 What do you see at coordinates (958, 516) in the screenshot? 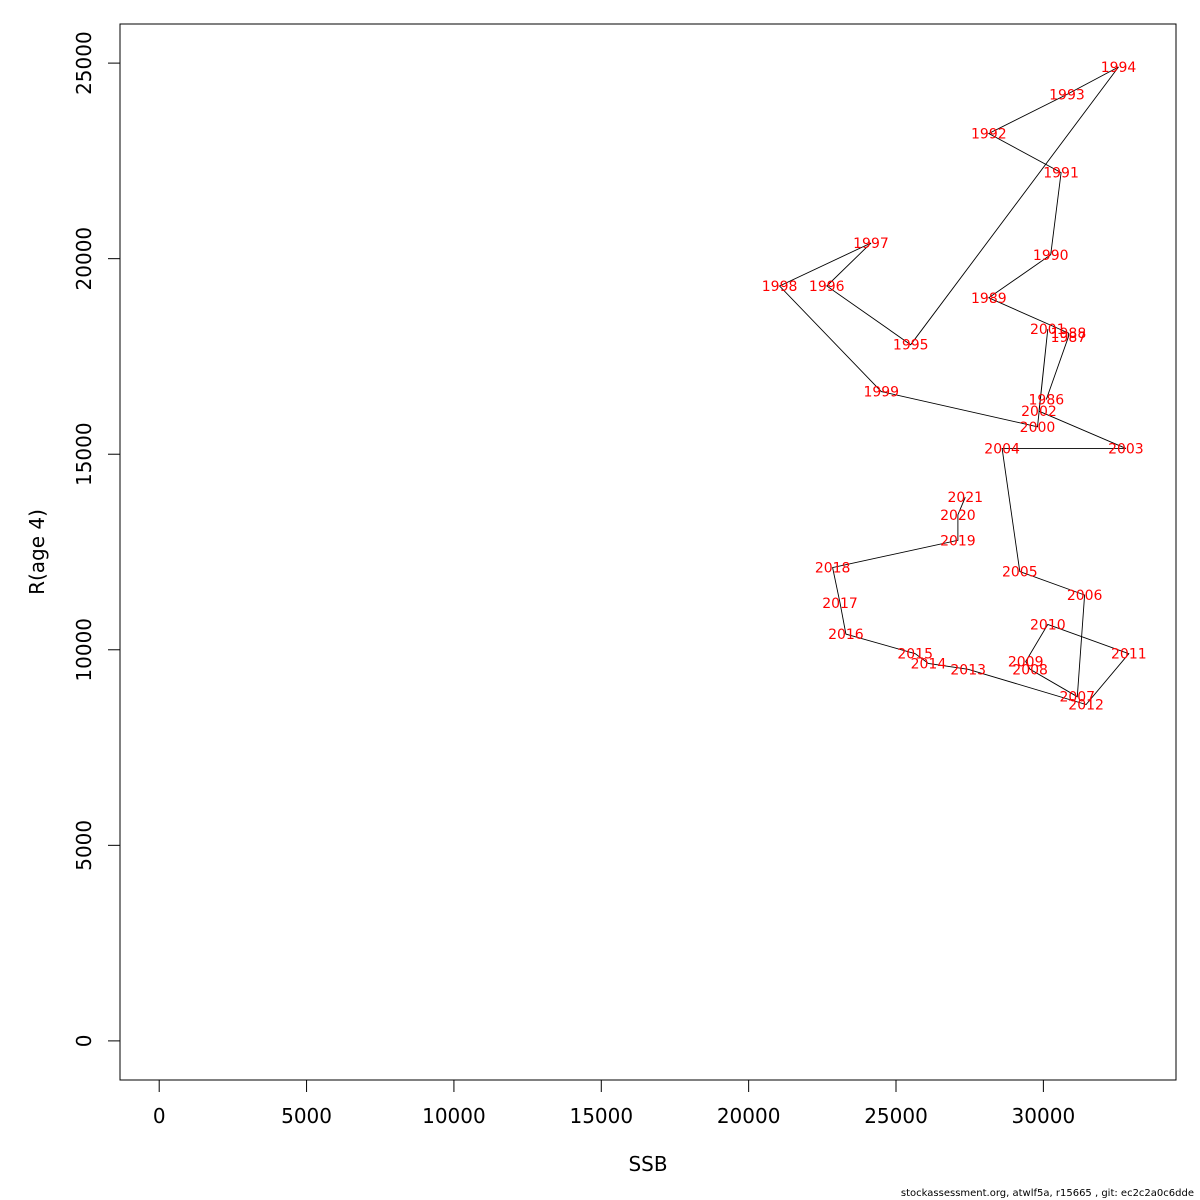
I see `year-label-2020: 2020` at bounding box center [958, 516].